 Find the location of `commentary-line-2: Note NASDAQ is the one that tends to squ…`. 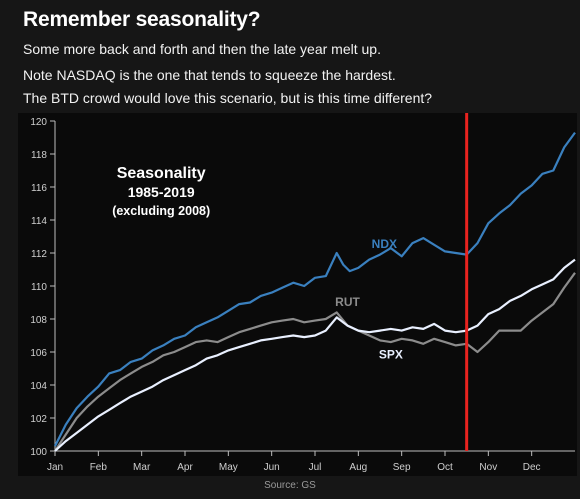

commentary-line-2: Note NASDAQ is the one that tends to squ… is located at coordinates (209, 75).